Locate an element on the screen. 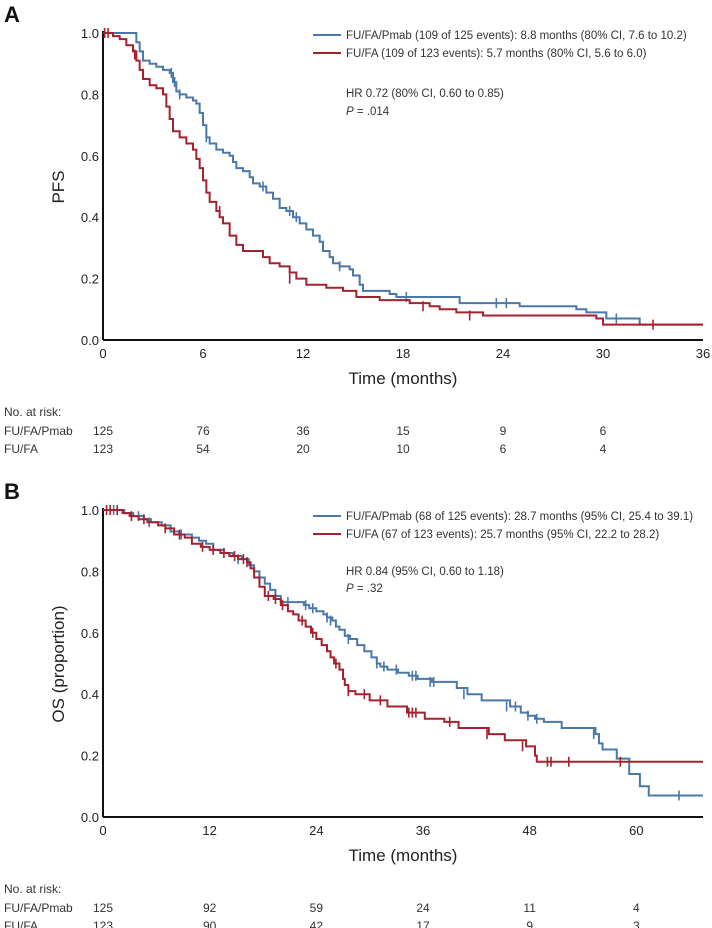  panel-label-b: B is located at coordinates (12, 491).